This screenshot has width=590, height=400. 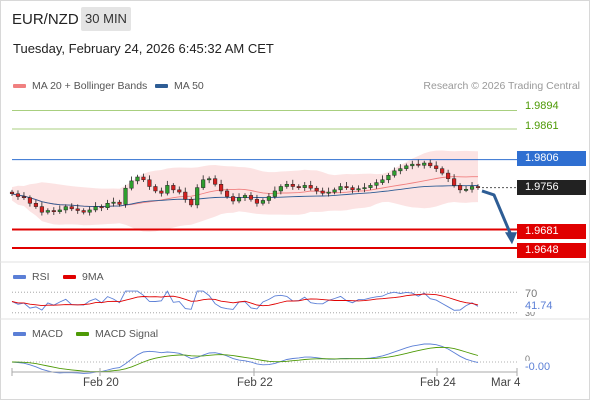 What do you see at coordinates (41, 277) in the screenshot?
I see `legend-label-rsi: RSI` at bounding box center [41, 277].